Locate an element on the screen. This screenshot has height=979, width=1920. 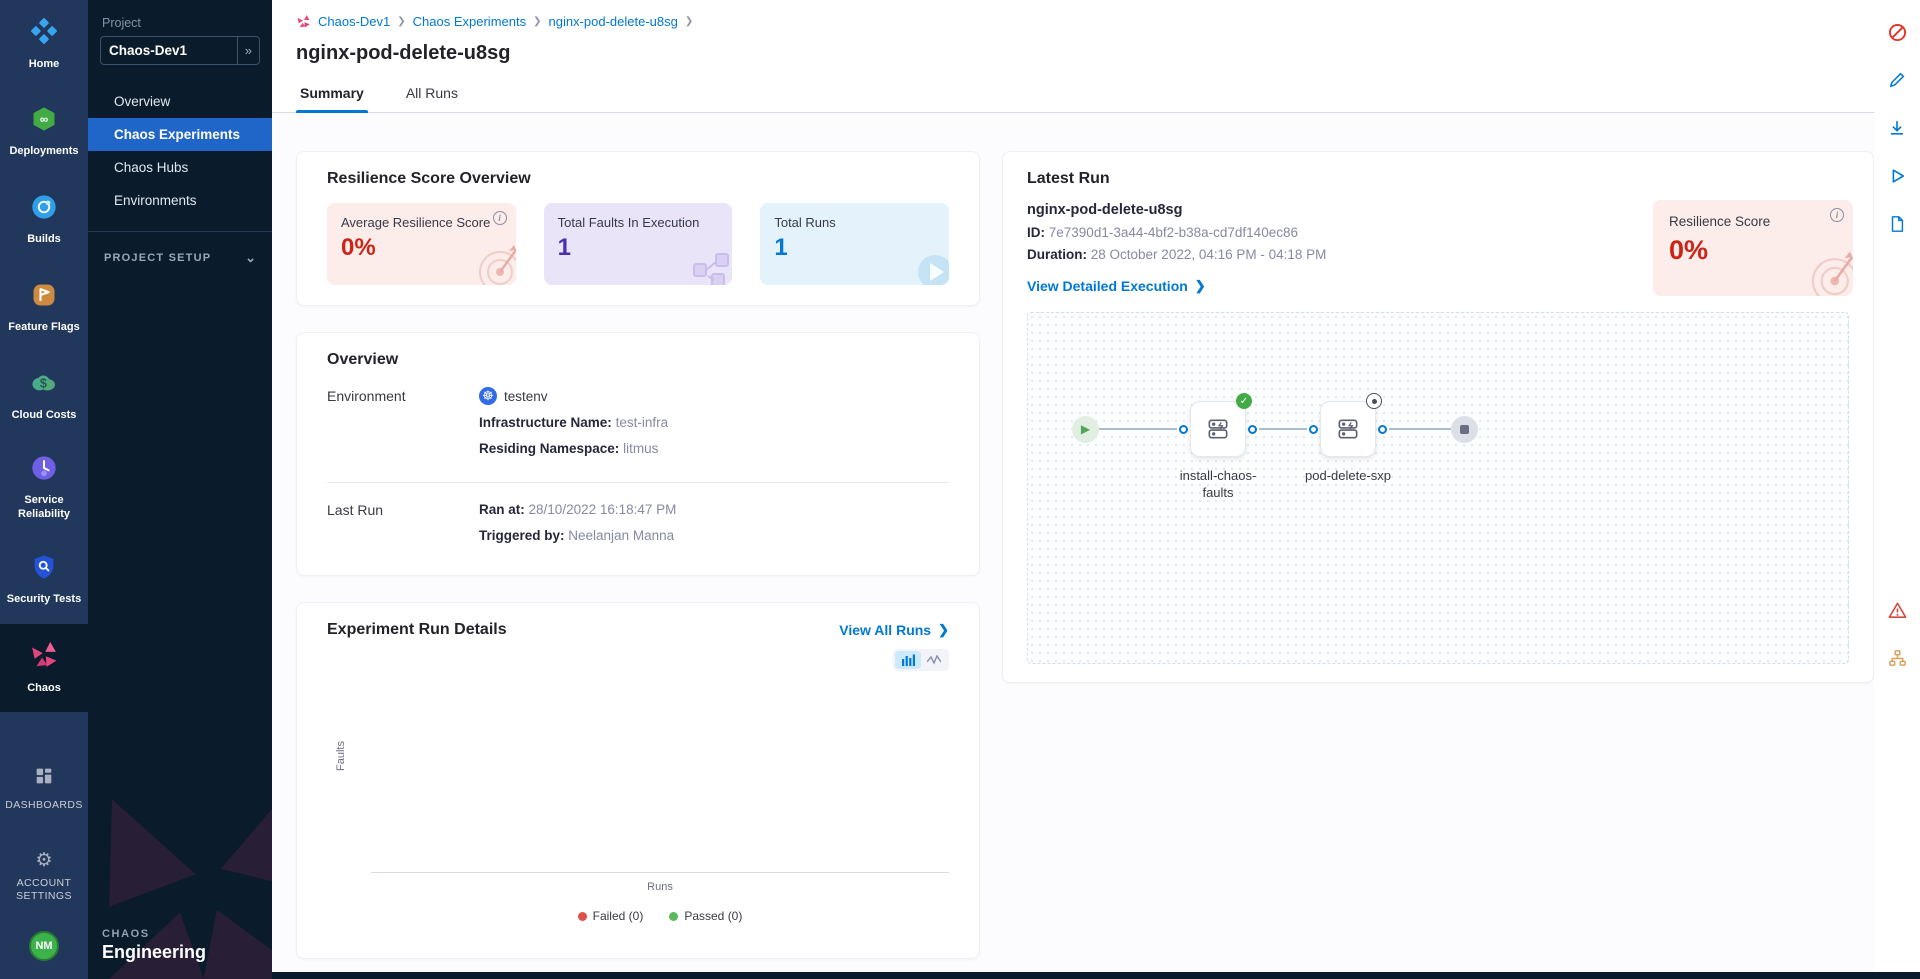
pipeline-row: ▶ ✓ install-chaos-faults pod-delete-s is located at coordinates (1275, 446).